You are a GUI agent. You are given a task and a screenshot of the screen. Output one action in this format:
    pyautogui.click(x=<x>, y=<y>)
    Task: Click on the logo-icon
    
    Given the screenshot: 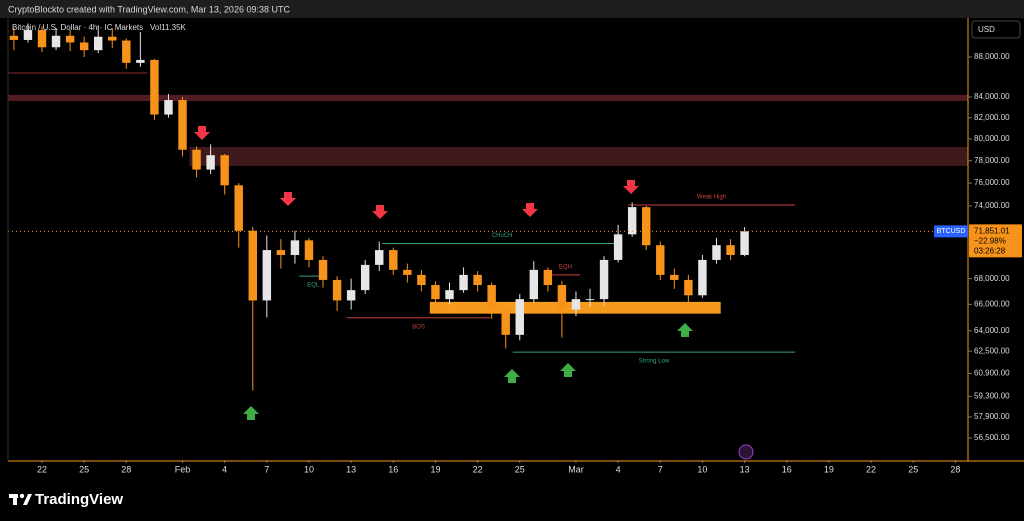 What is the action you would take?
    pyautogui.click(x=20, y=499)
    